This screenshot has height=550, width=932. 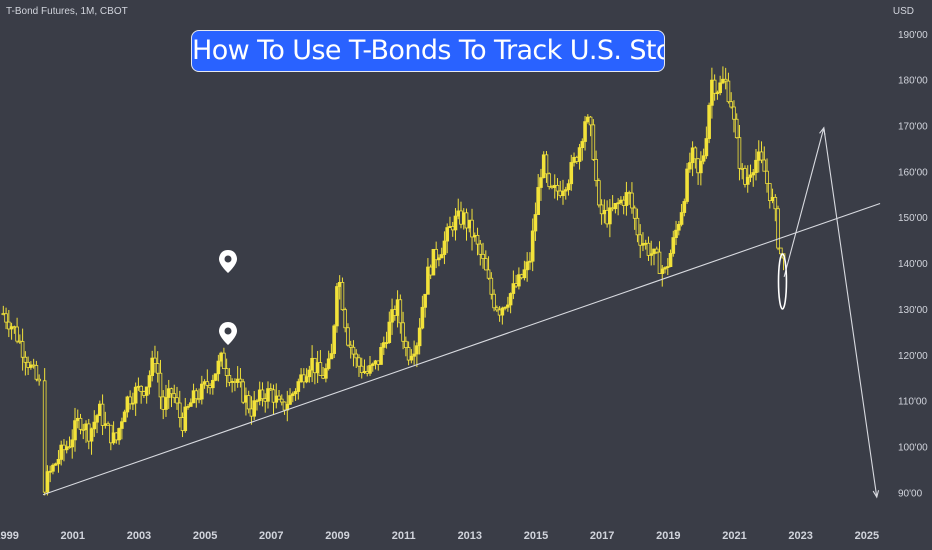 What do you see at coordinates (910, 493) in the screenshot?
I see `y-tick-label: 90'00` at bounding box center [910, 493].